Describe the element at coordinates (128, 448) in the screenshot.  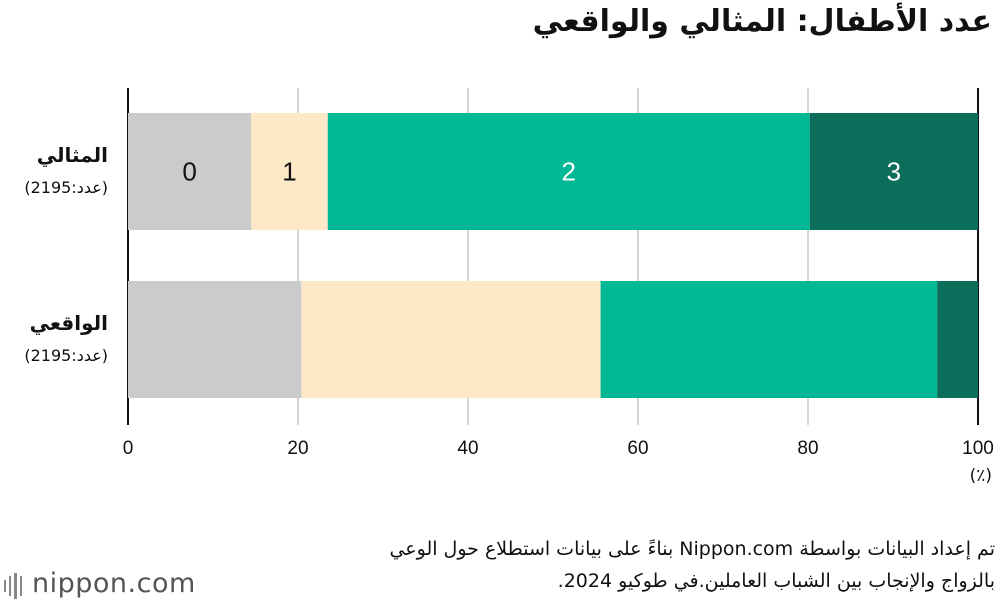
I see `x-tick-label: 0` at that location.